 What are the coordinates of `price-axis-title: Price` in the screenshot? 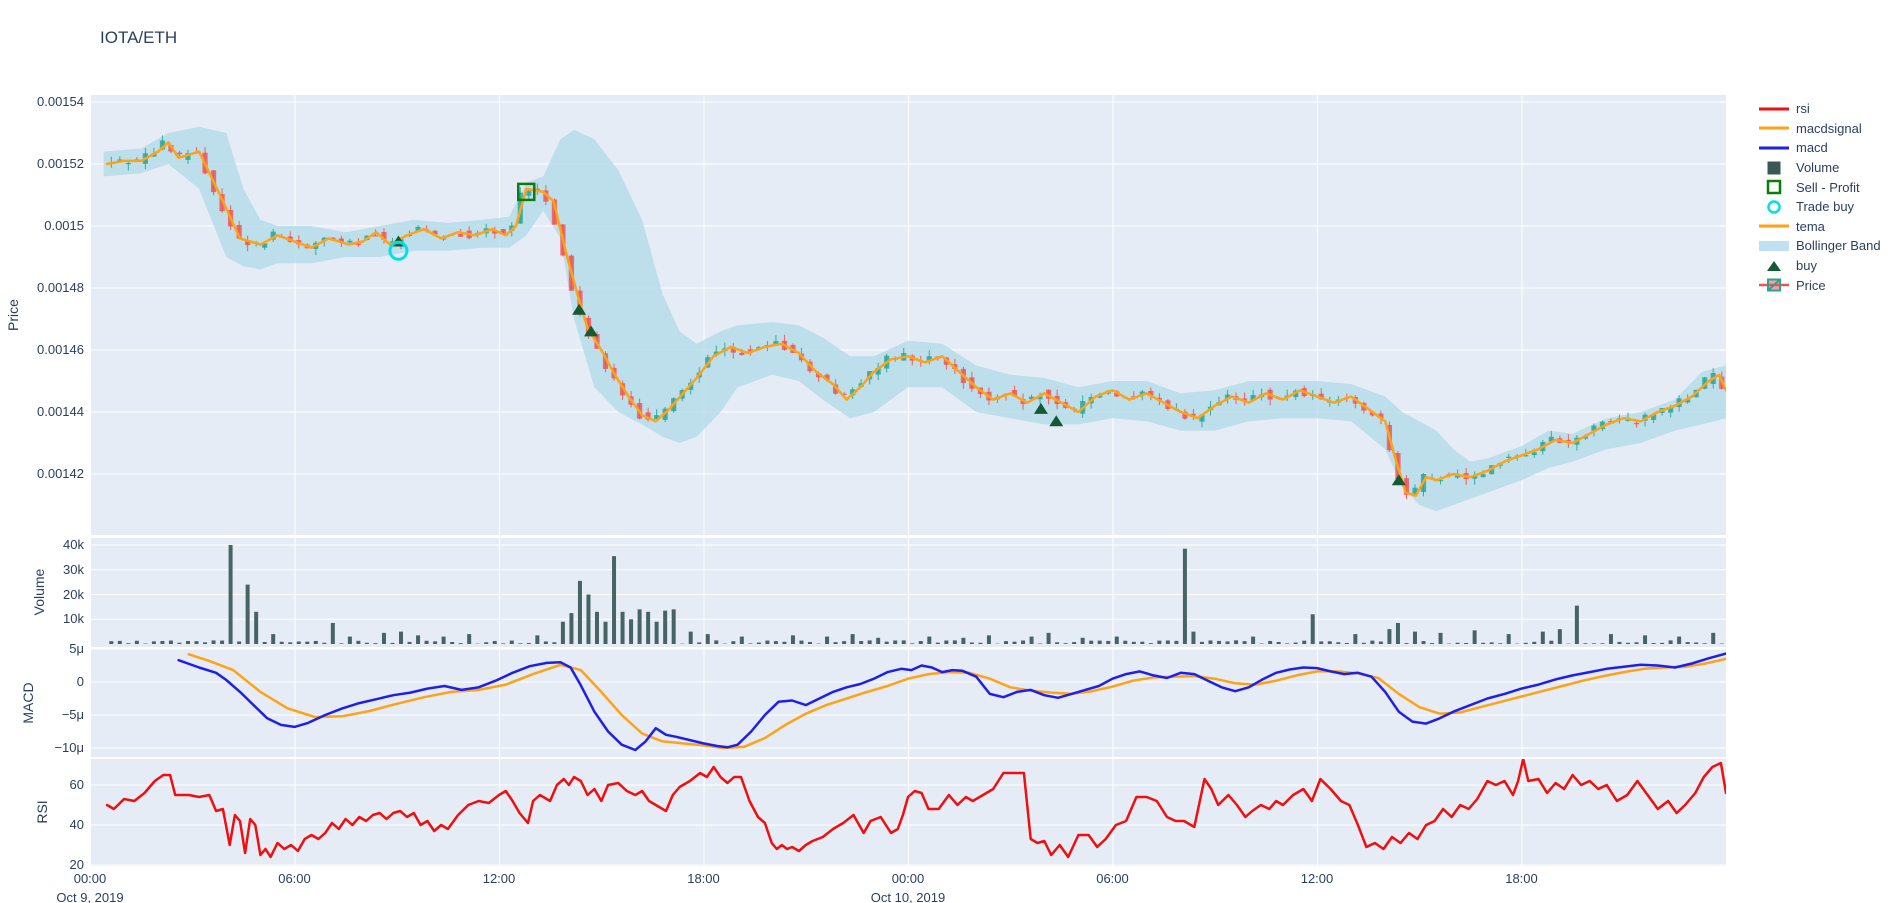 It's located at (13, 315).